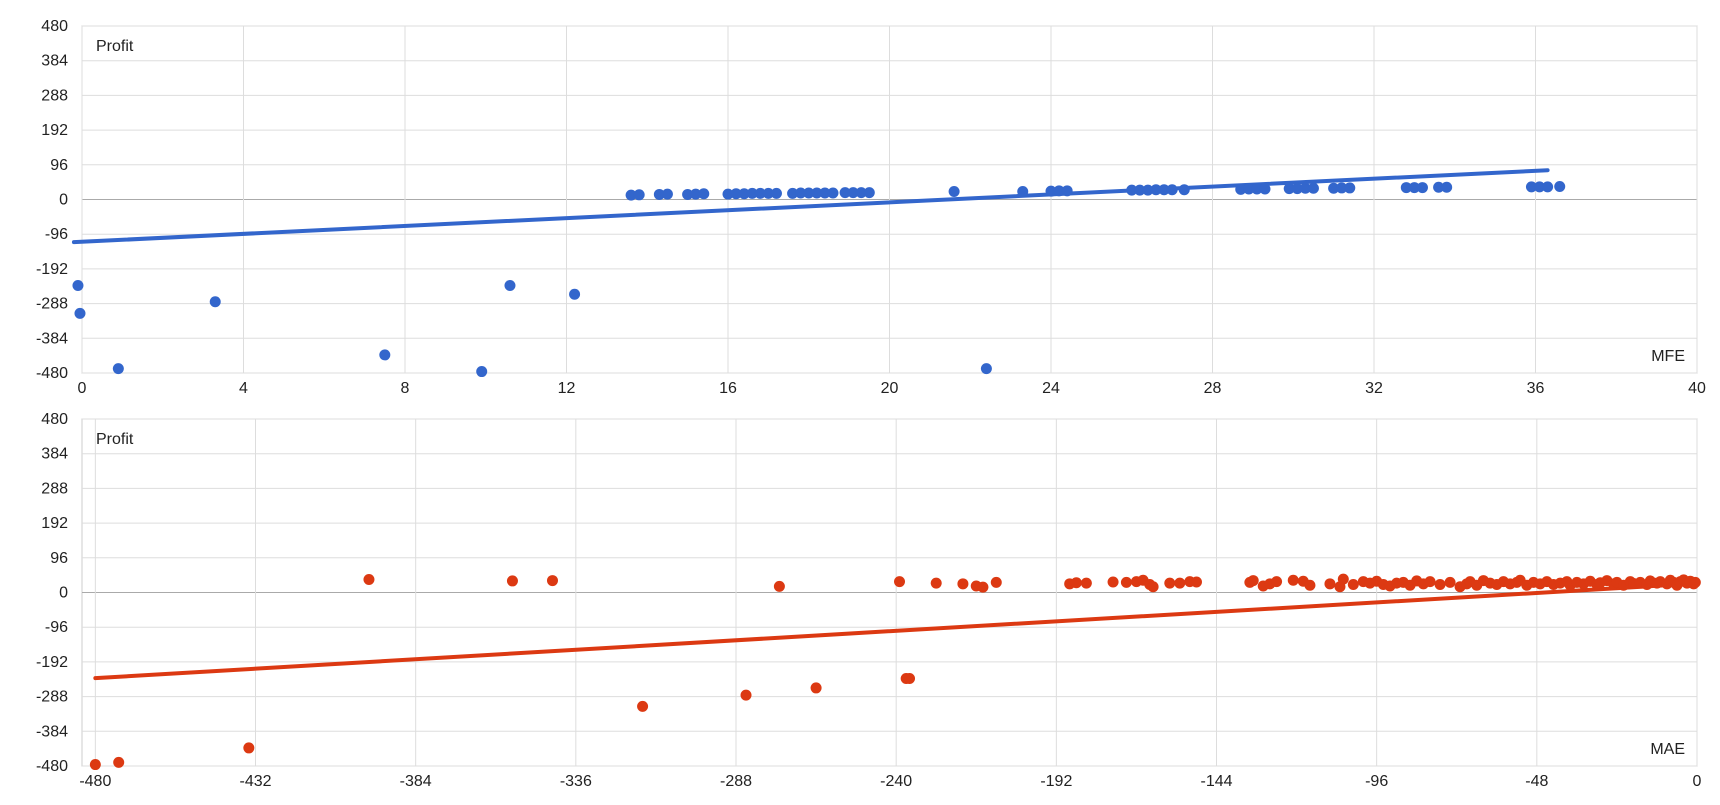 This screenshot has height=805, width=1720. I want to click on mfe-x-tick-label: 20, so click(890, 388).